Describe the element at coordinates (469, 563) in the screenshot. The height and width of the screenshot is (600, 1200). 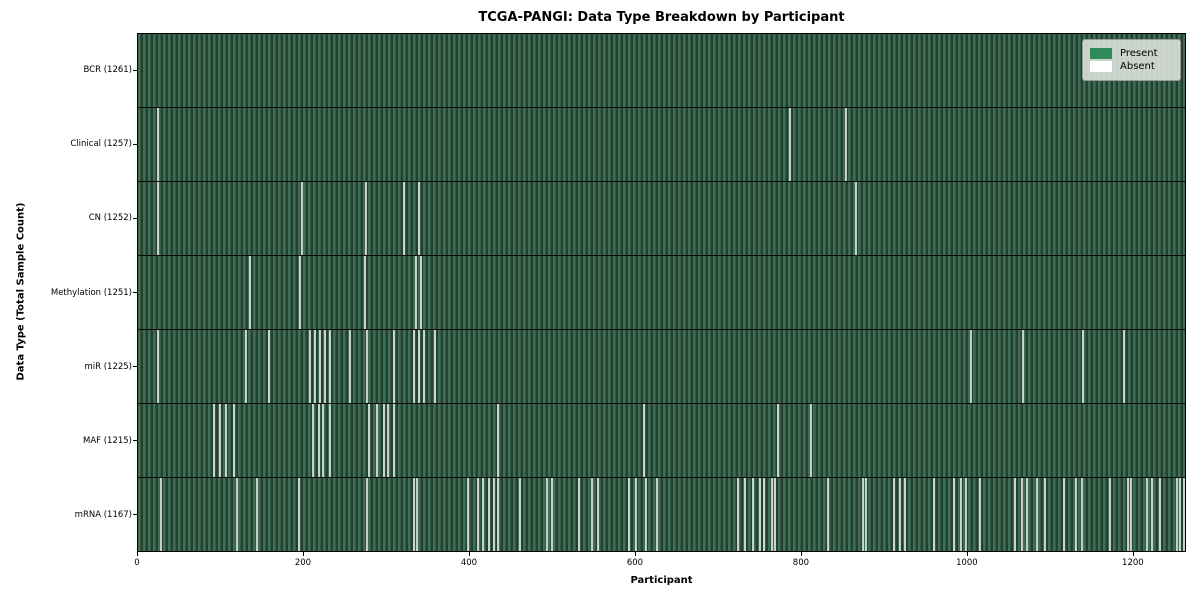
I see `x-tick-label: 400` at that location.